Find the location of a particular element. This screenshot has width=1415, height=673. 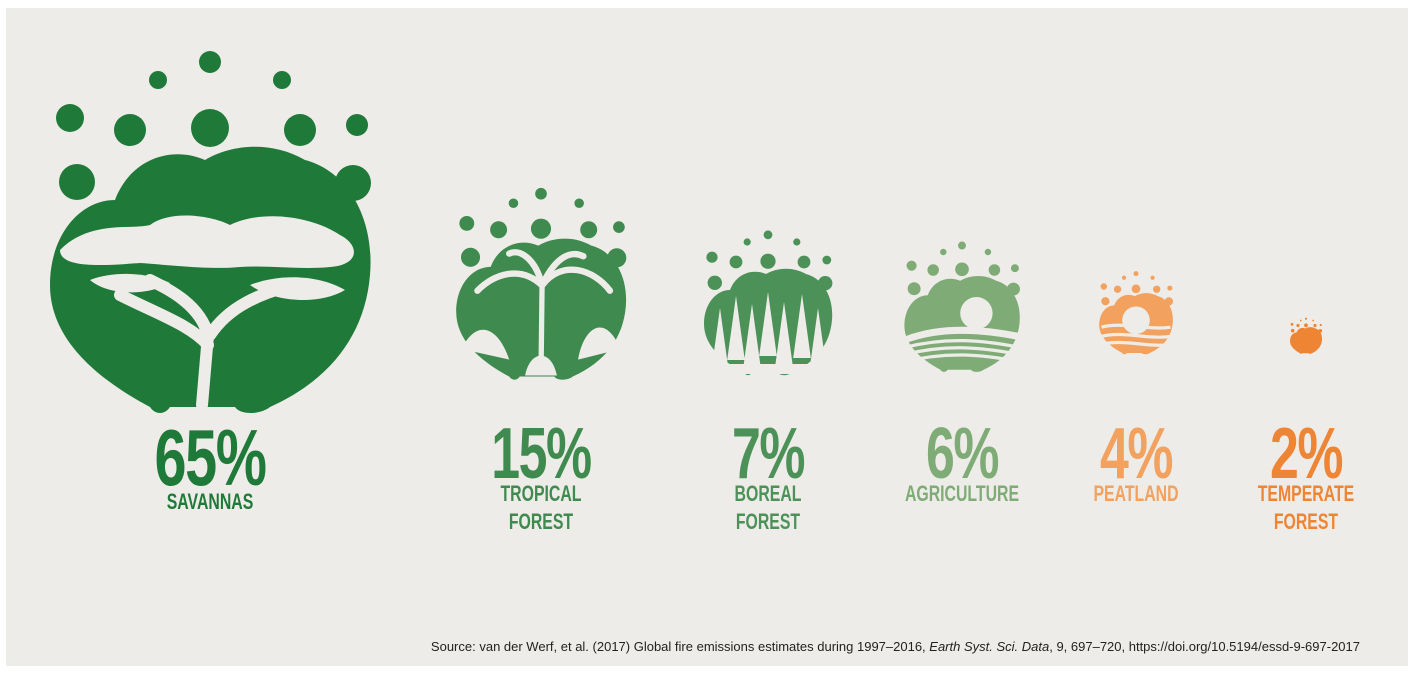

tropical-palm-icon is located at coordinates (541, 283).